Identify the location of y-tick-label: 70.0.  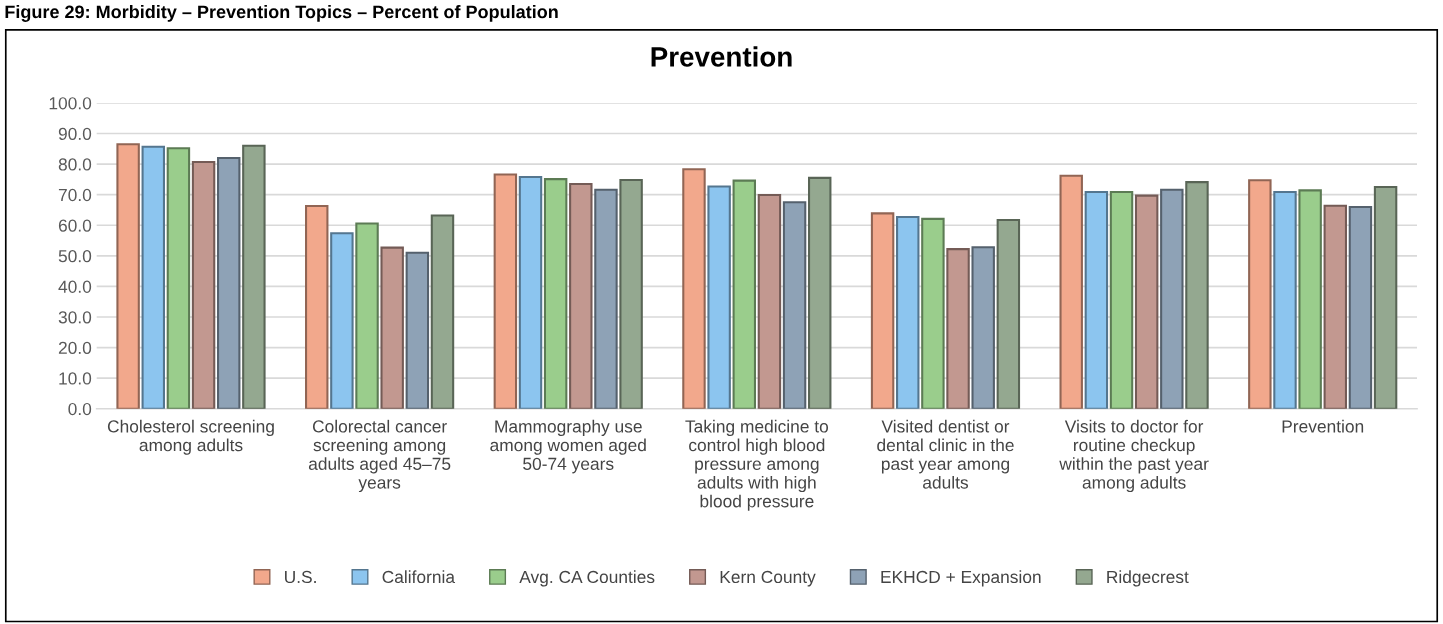
(75, 195).